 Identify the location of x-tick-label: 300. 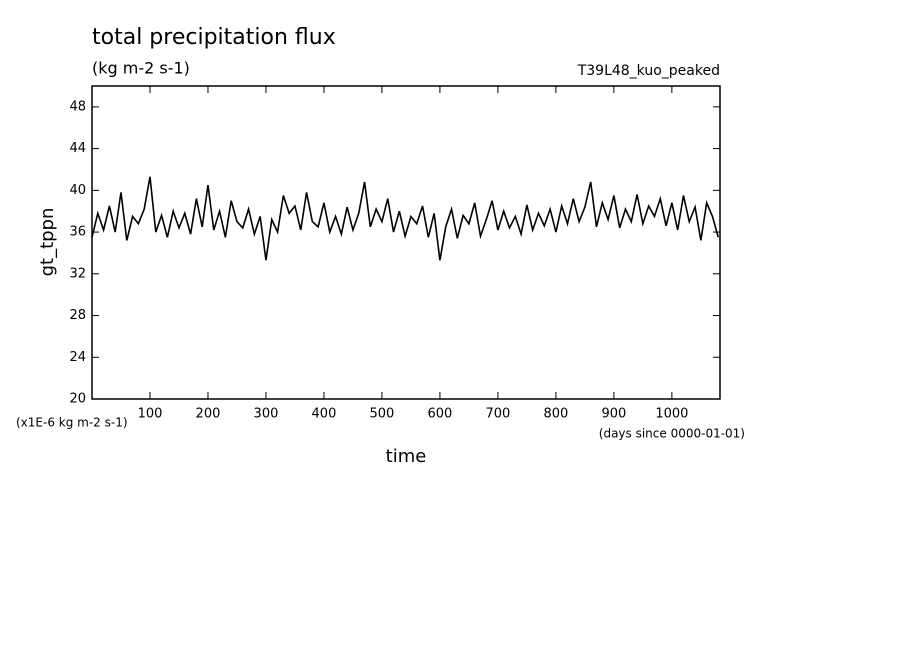
(266, 414).